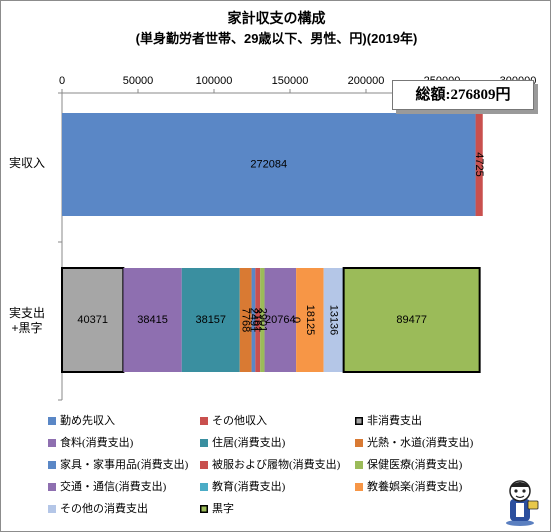 The image size is (551, 532). I want to click on legend-item: 家具・家事用品(消費支出), so click(118, 465).